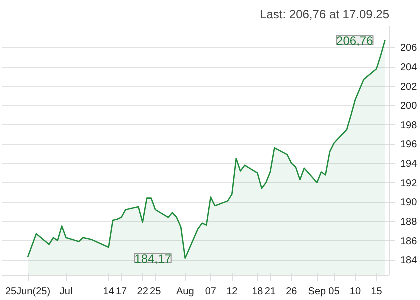 This screenshot has width=420, height=300. What do you see at coordinates (185, 292) in the screenshot?
I see `x-tick-label: Aug` at bounding box center [185, 292].